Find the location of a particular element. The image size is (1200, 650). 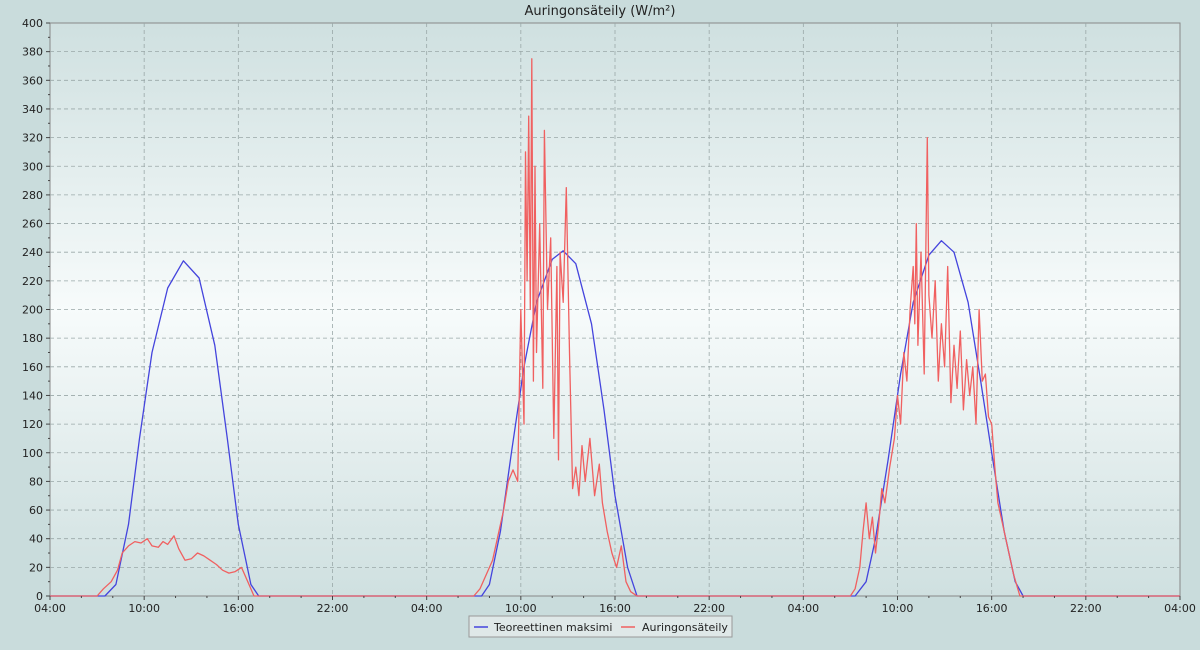

y-tick-label: 380 is located at coordinates (32, 52).